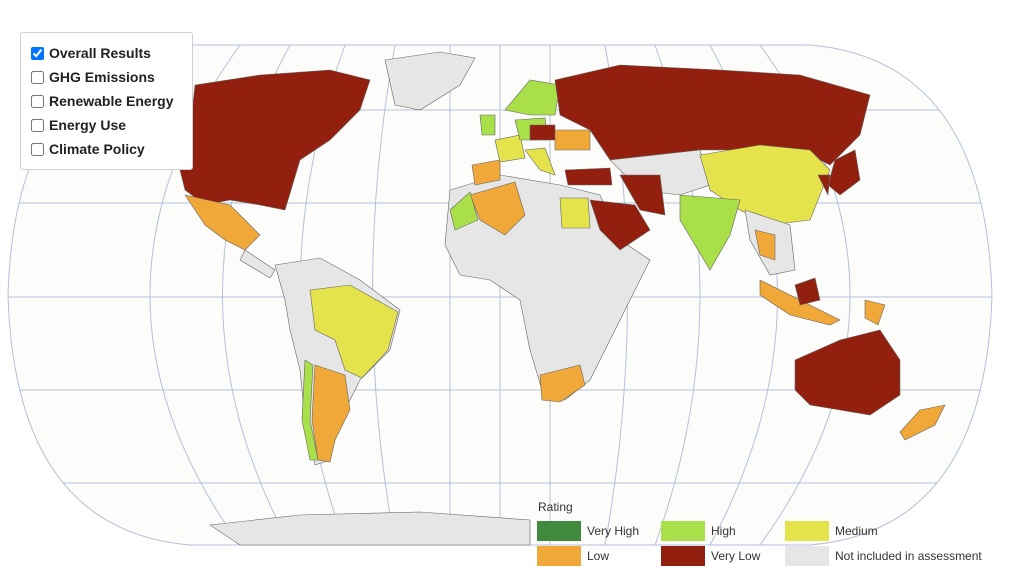  What do you see at coordinates (88, 125) in the screenshot?
I see `layer-label: Energy Use` at bounding box center [88, 125].